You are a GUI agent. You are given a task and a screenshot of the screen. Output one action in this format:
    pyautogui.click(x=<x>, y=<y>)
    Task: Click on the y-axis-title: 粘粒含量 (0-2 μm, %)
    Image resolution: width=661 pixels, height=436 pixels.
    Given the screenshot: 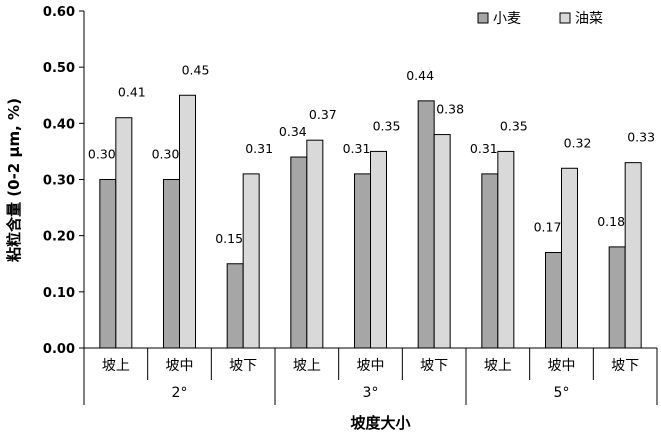 What is the action you would take?
    pyautogui.click(x=14, y=180)
    